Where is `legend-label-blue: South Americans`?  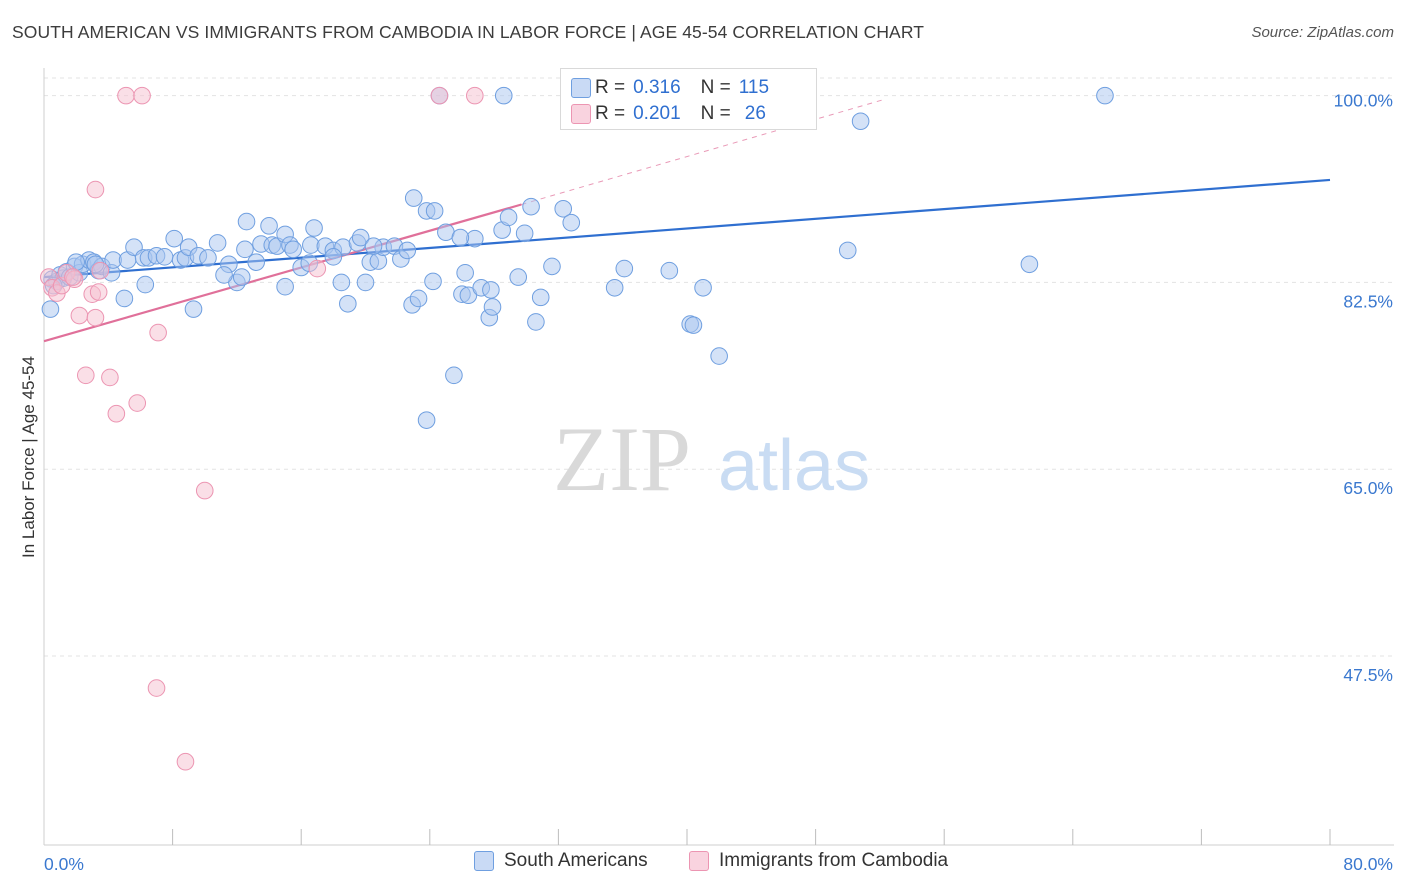 legend-label-blue: South Americans is located at coordinates (576, 860).